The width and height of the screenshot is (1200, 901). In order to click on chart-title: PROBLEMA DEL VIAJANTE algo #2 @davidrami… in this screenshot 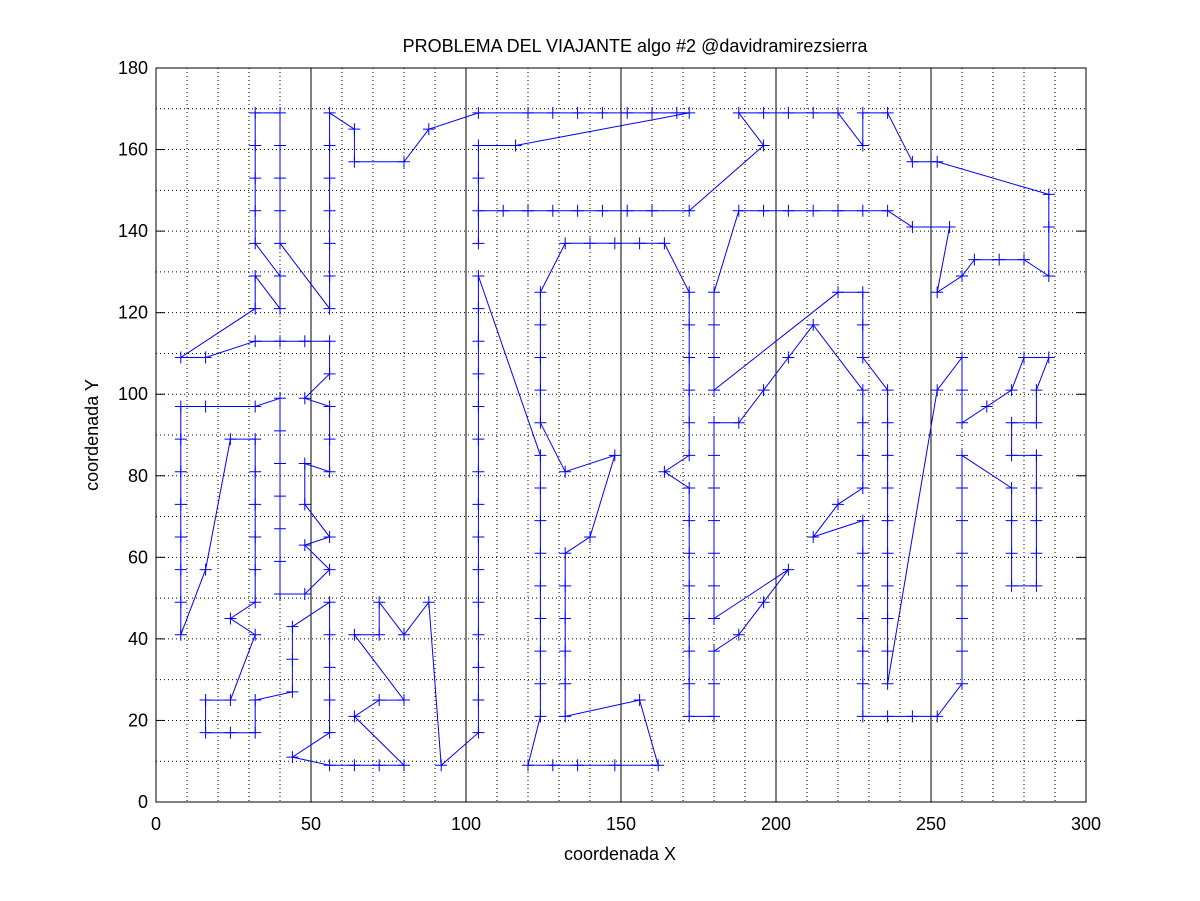, I will do `click(636, 46)`.